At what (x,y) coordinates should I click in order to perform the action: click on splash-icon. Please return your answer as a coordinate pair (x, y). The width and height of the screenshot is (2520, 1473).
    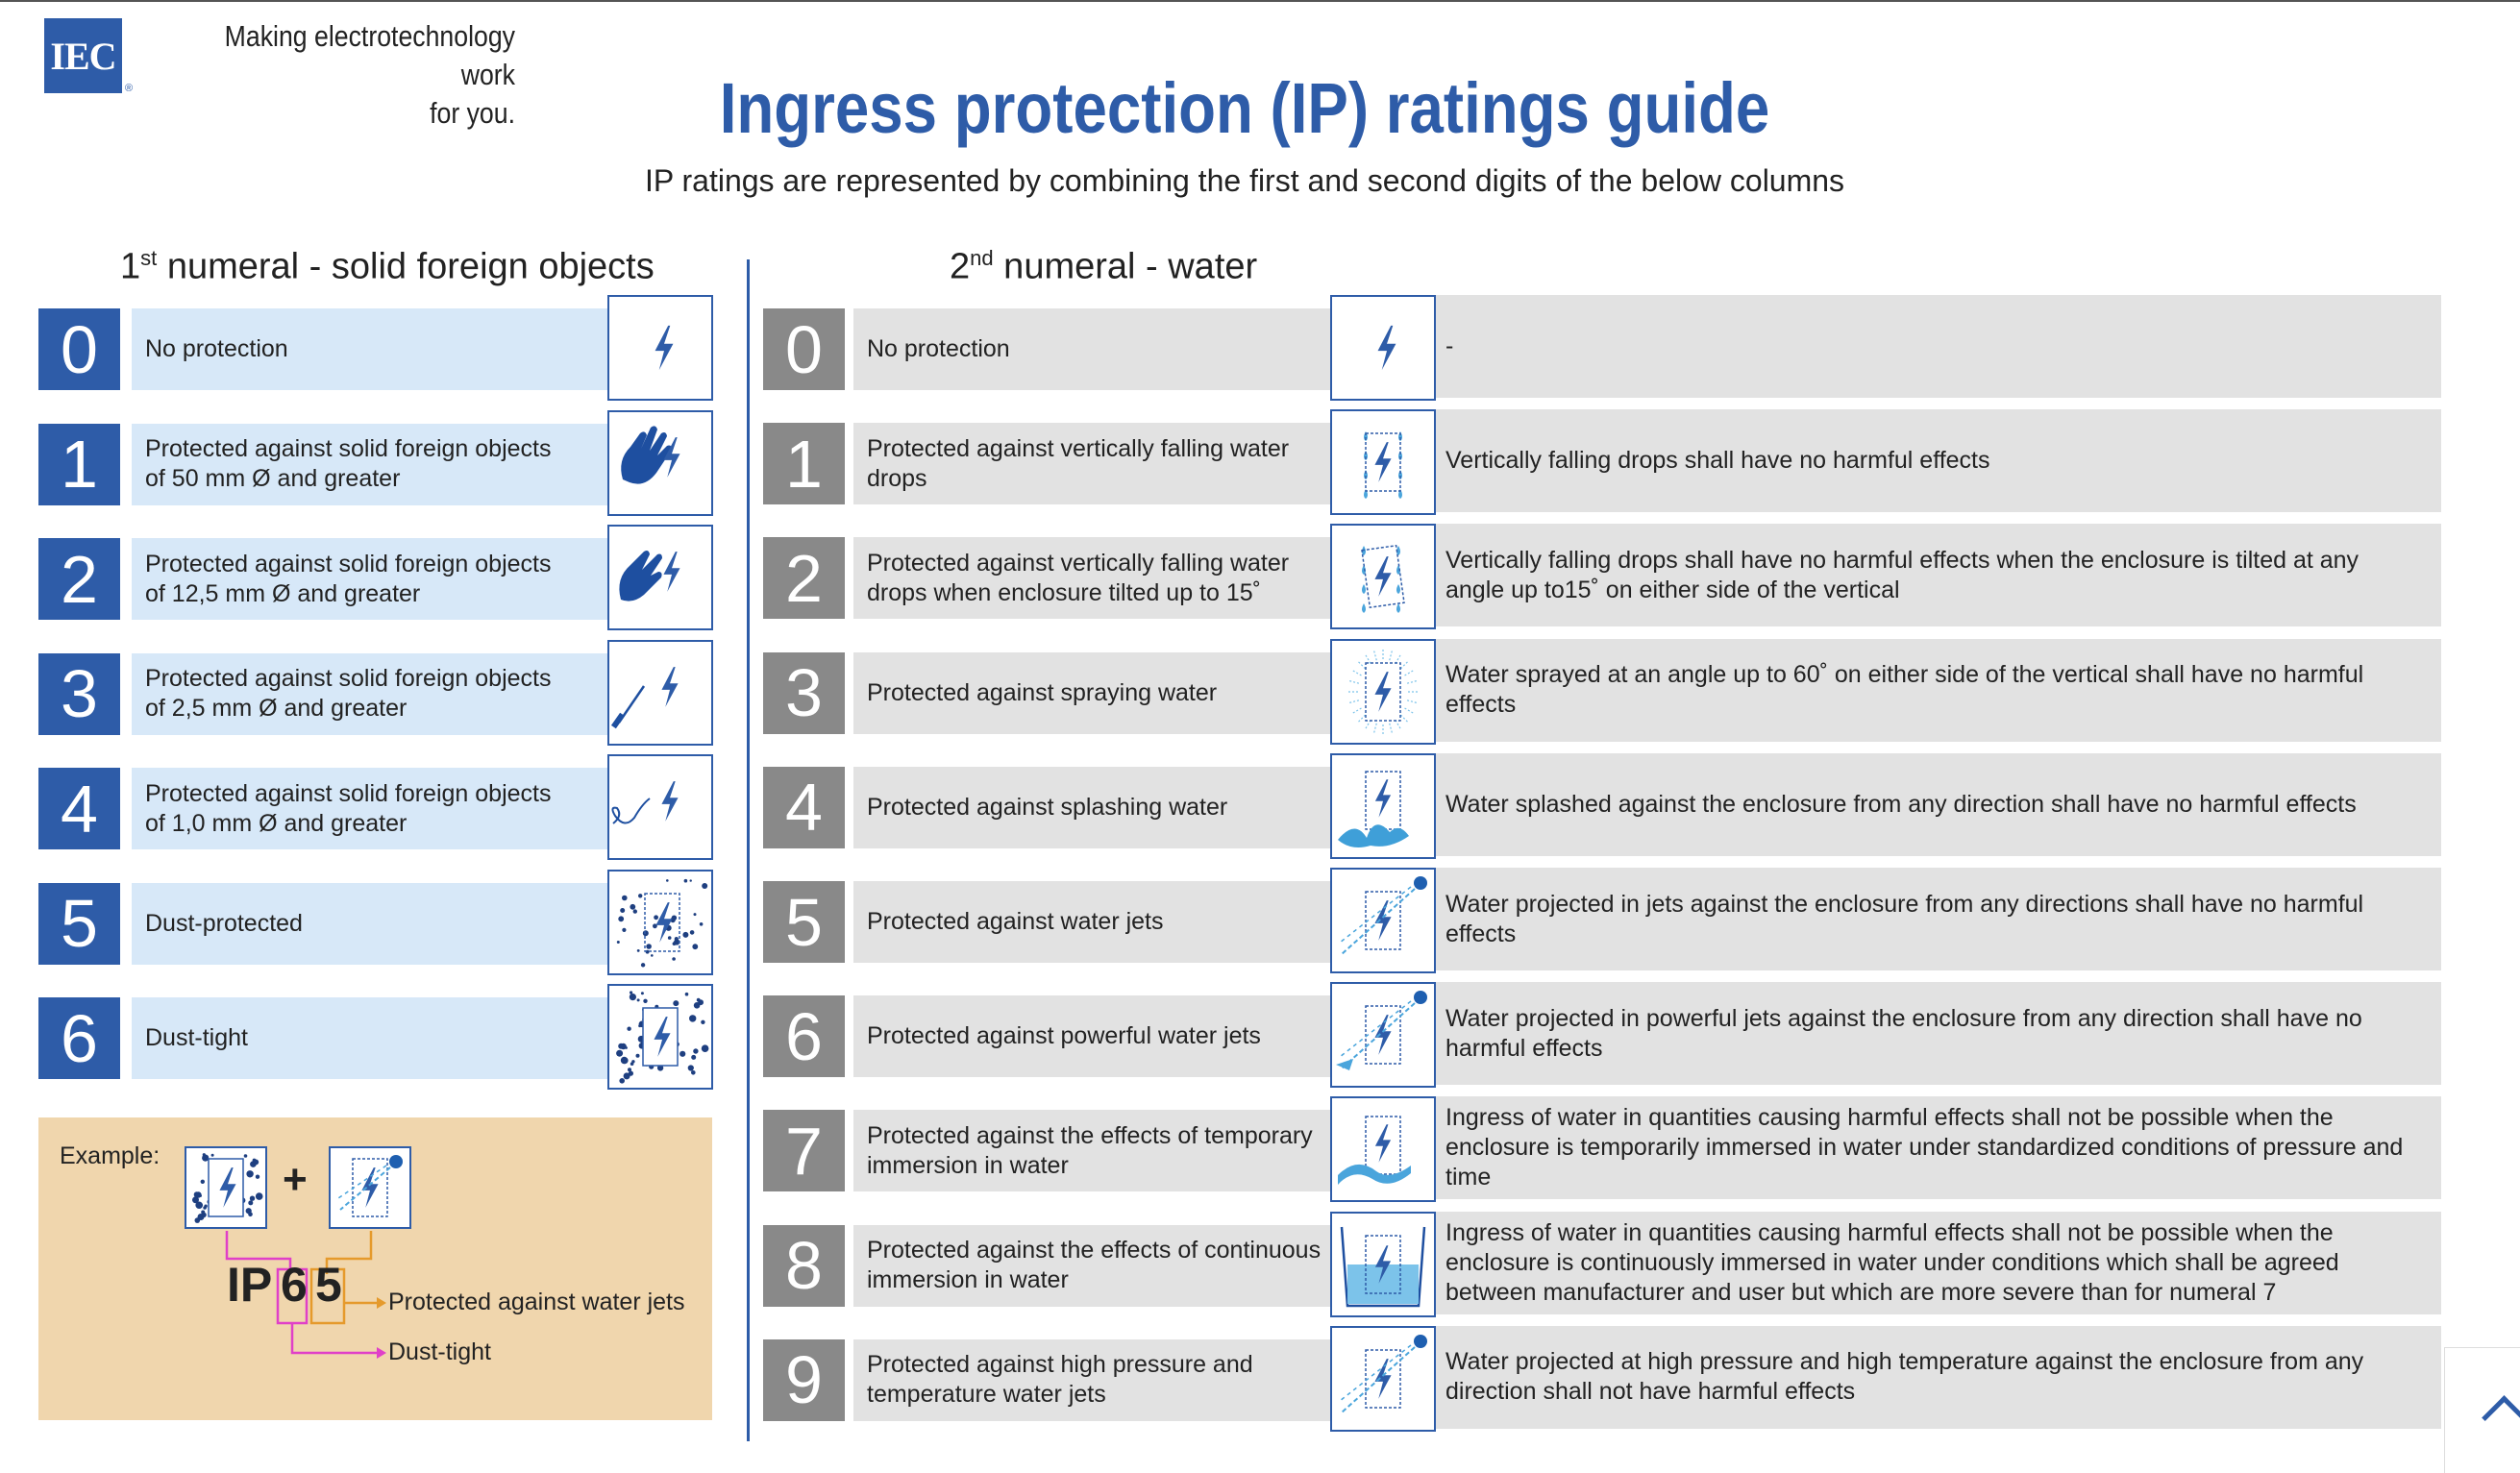
    Looking at the image, I should click on (1383, 805).